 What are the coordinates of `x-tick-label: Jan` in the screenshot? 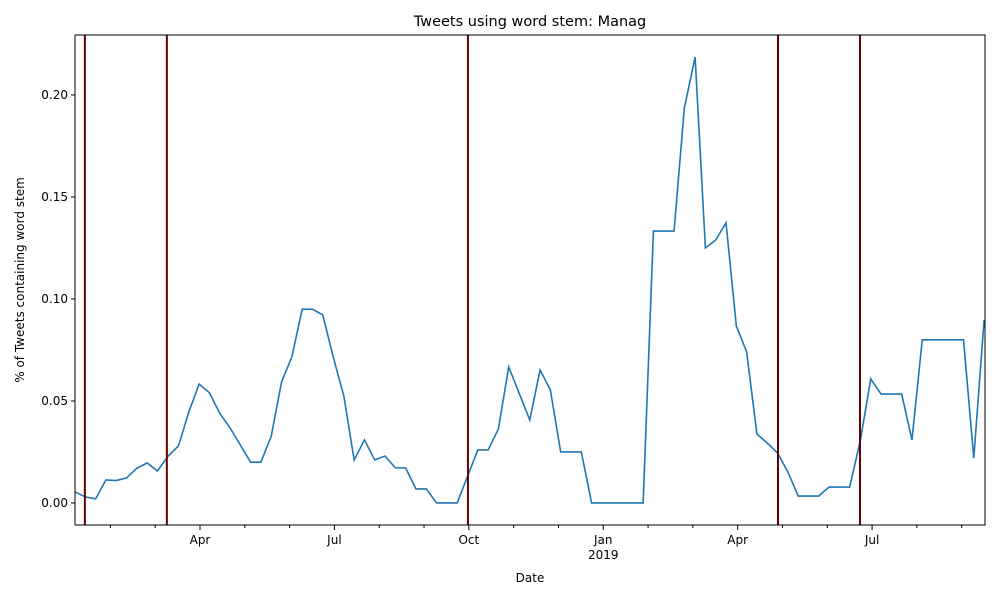 It's located at (603, 540).